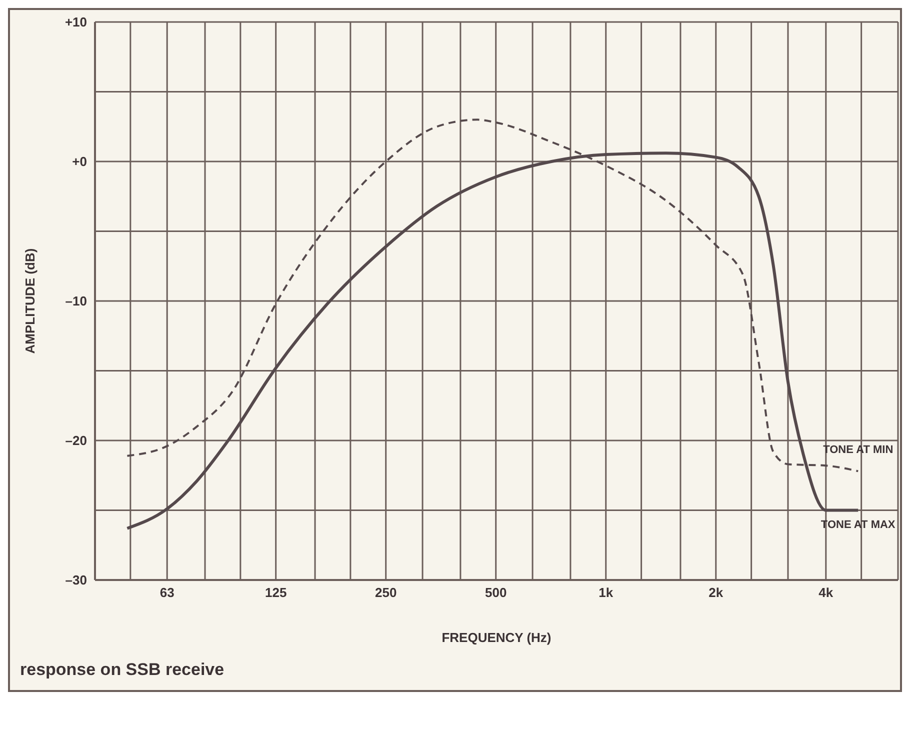  I want to click on x-tick-label: 500, so click(496, 592).